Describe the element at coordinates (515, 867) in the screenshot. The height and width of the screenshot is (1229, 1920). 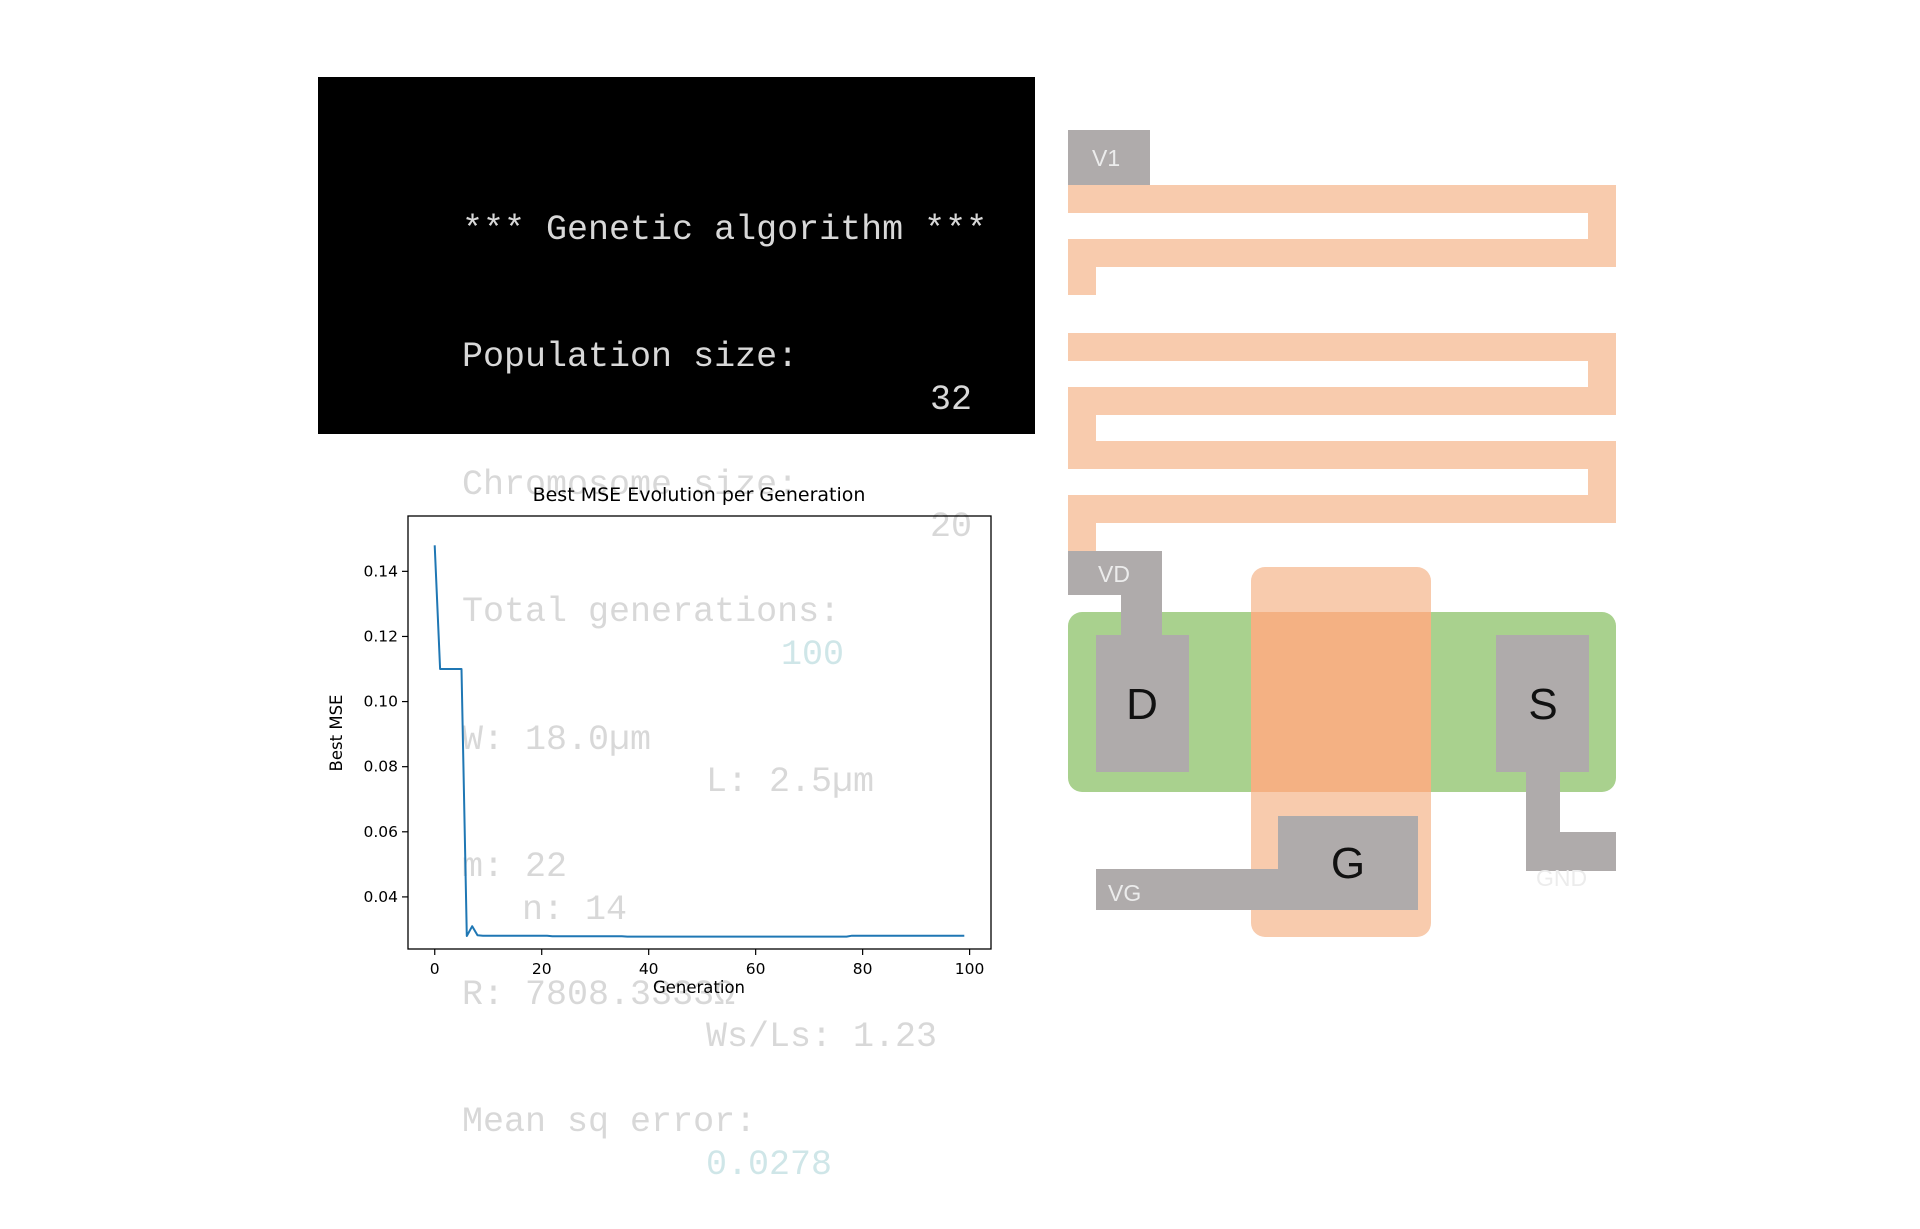
I see `m-value: m: 22` at that location.